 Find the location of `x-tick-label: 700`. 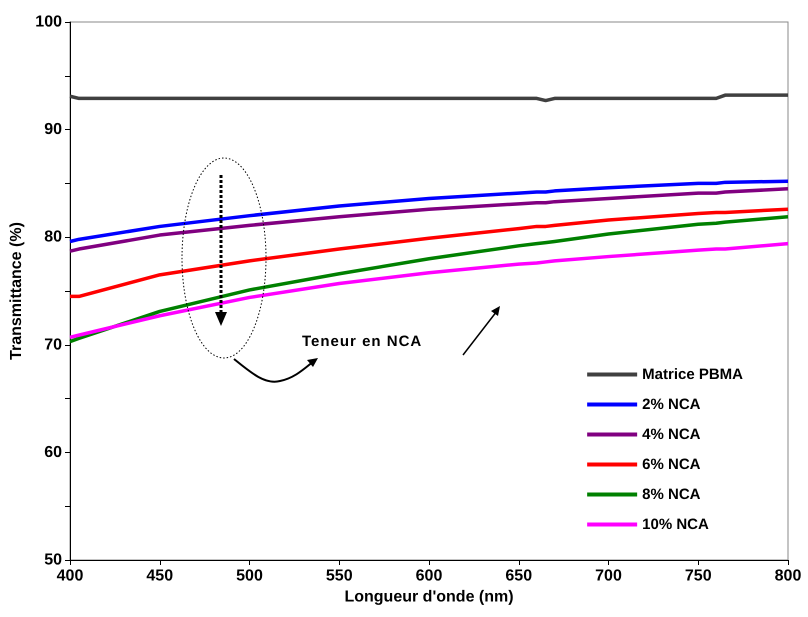

x-tick-label: 700 is located at coordinates (608, 576).